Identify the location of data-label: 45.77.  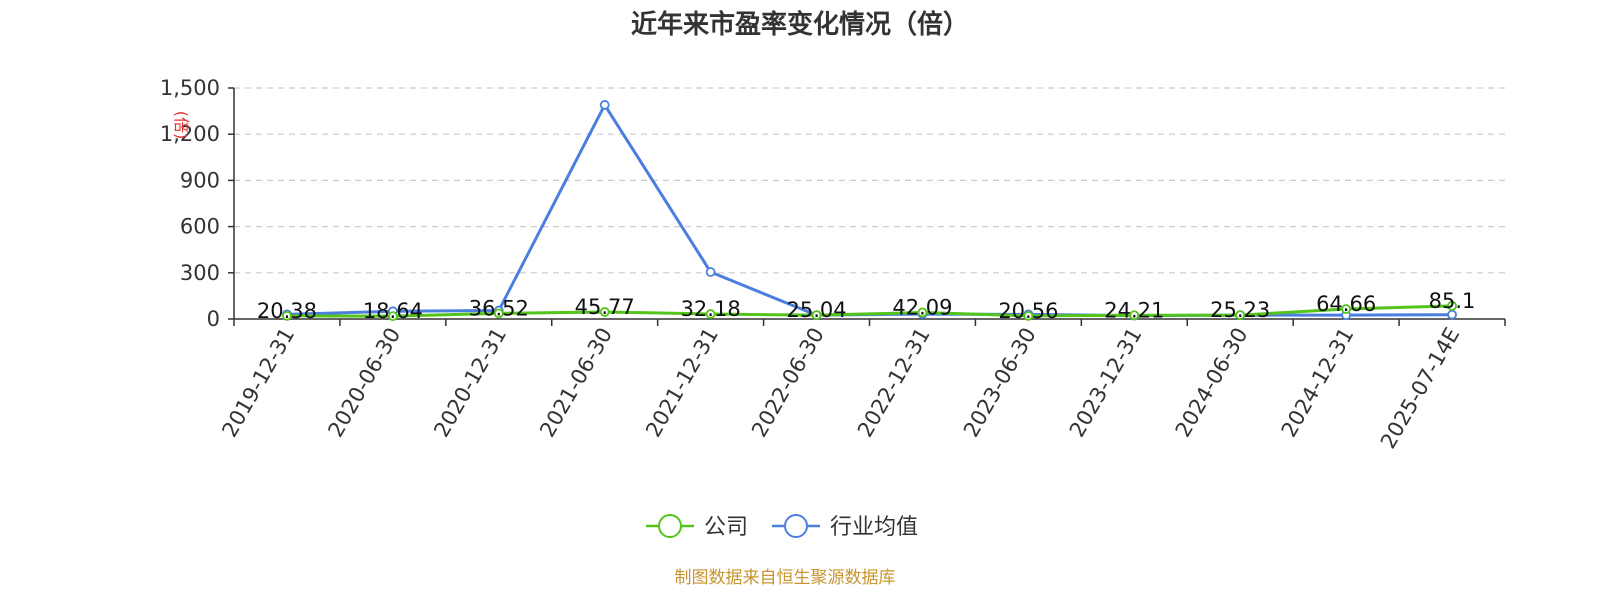
(605, 307).